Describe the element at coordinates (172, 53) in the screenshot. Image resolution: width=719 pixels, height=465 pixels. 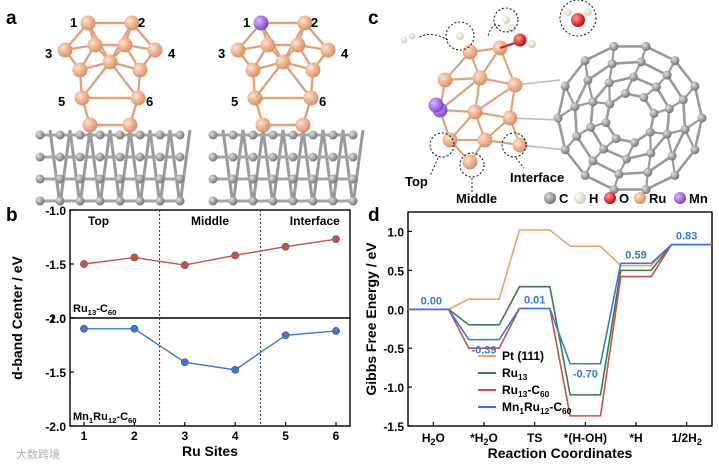
I see `site-number-label: 4` at that location.